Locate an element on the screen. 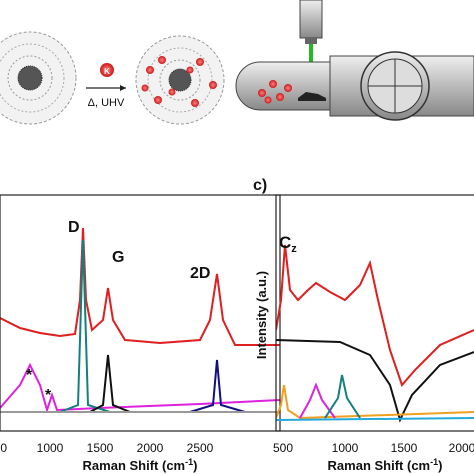 The height and width of the screenshot is (474, 474). tick-label: 2500 is located at coordinates (200, 448).